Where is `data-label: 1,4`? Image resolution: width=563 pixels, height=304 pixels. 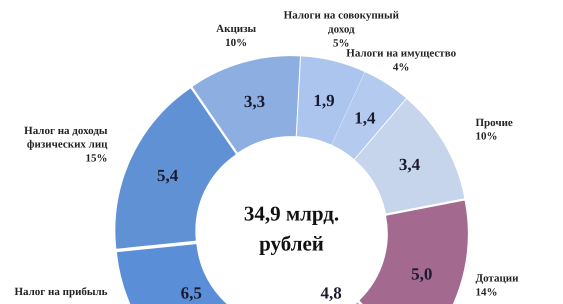 data-label: 1,4 is located at coordinates (365, 118).